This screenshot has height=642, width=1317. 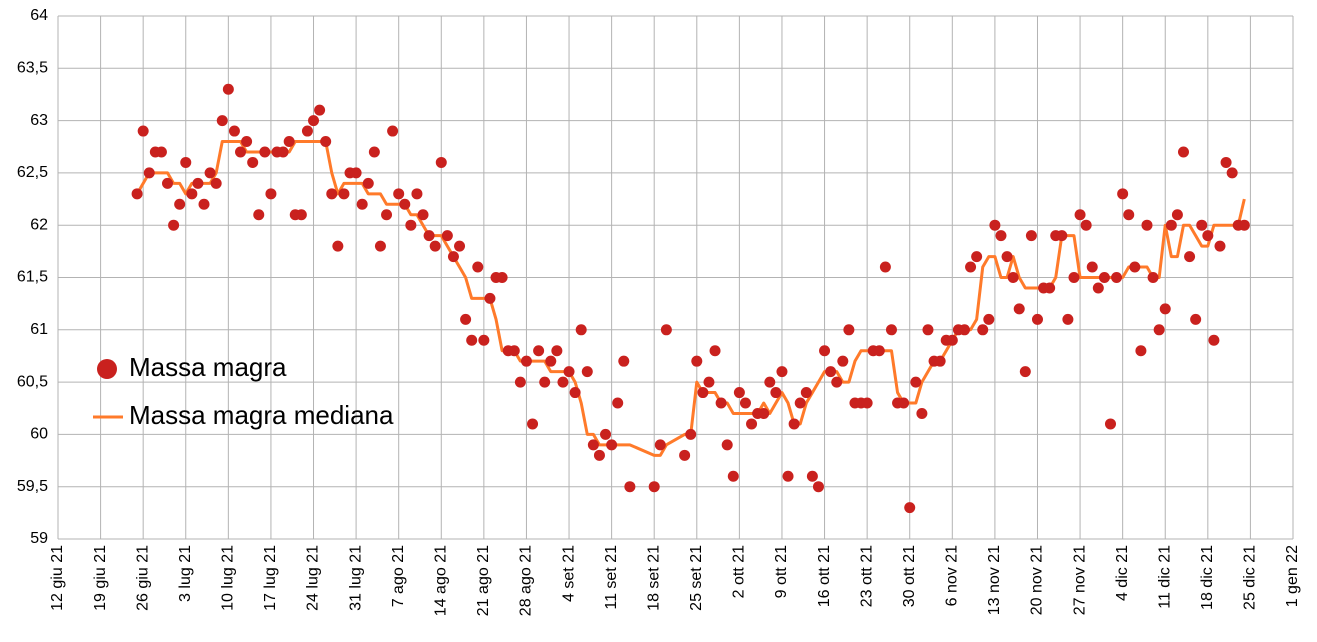 What do you see at coordinates (1207, 577) in the screenshot?
I see `x-tick-label: 18 dic 21` at bounding box center [1207, 577].